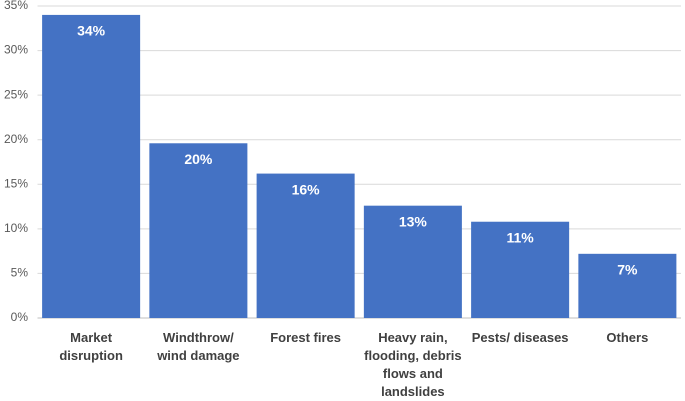 This screenshot has width=685, height=401. Describe the element at coordinates (16, 228) in the screenshot. I see `y-tick-label: 10%` at that location.